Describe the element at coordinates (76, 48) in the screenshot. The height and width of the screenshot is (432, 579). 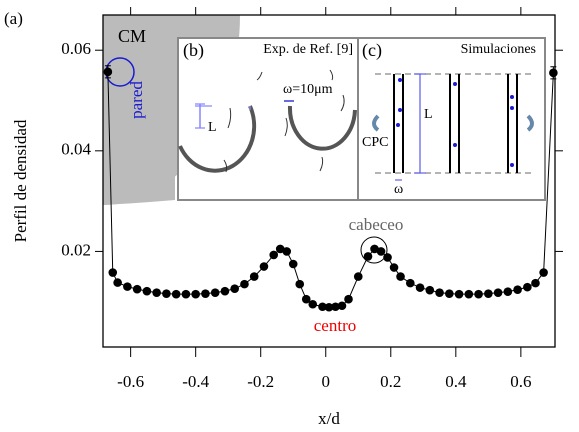
I see `y-tick-label: 0.06` at that location.